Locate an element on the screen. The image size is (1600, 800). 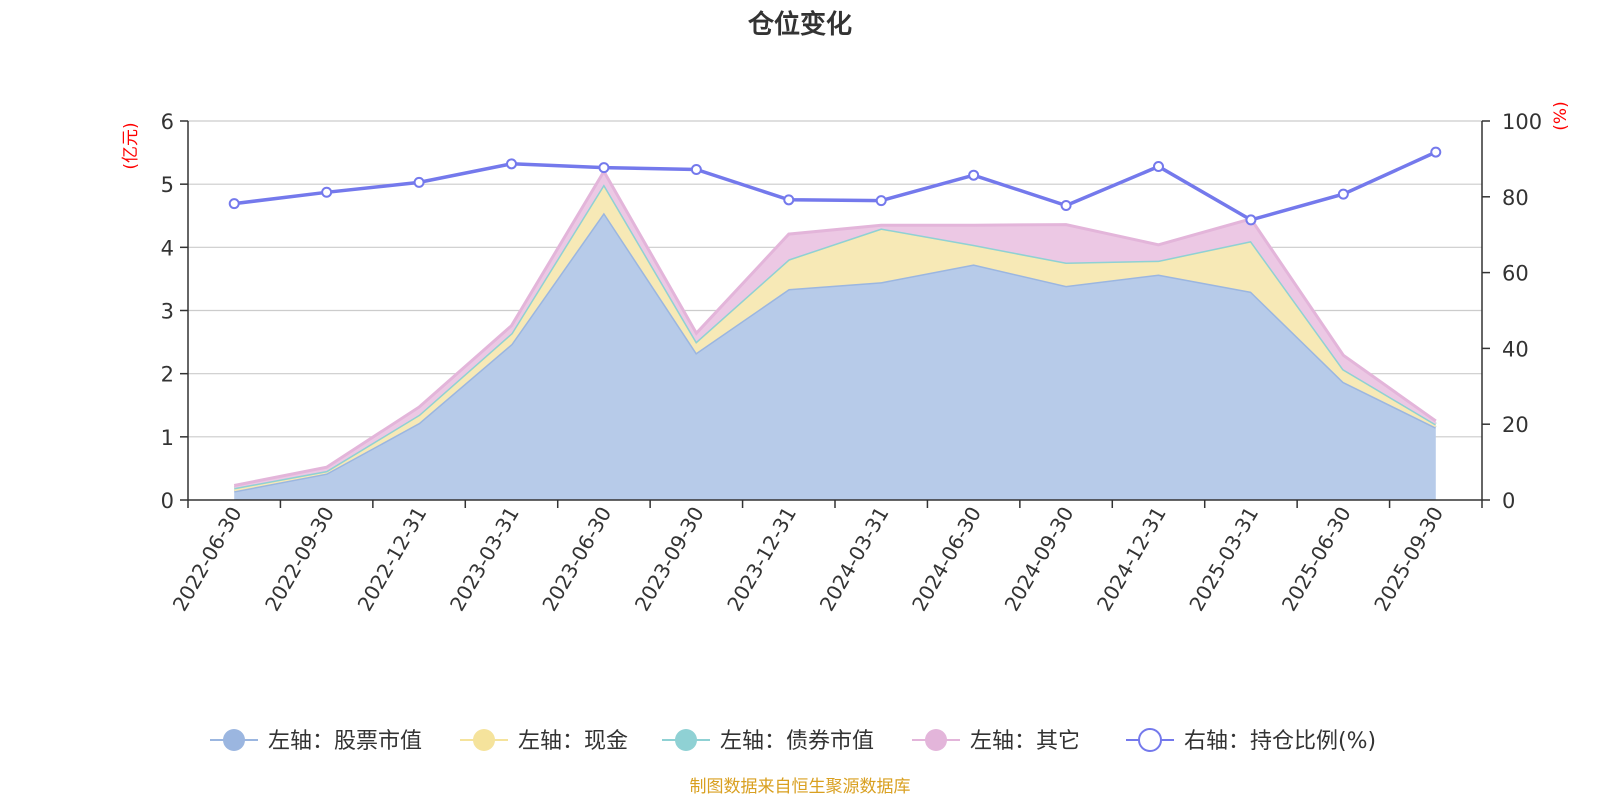
right-axis-unit: (%) is located at coordinates (1561, 115).